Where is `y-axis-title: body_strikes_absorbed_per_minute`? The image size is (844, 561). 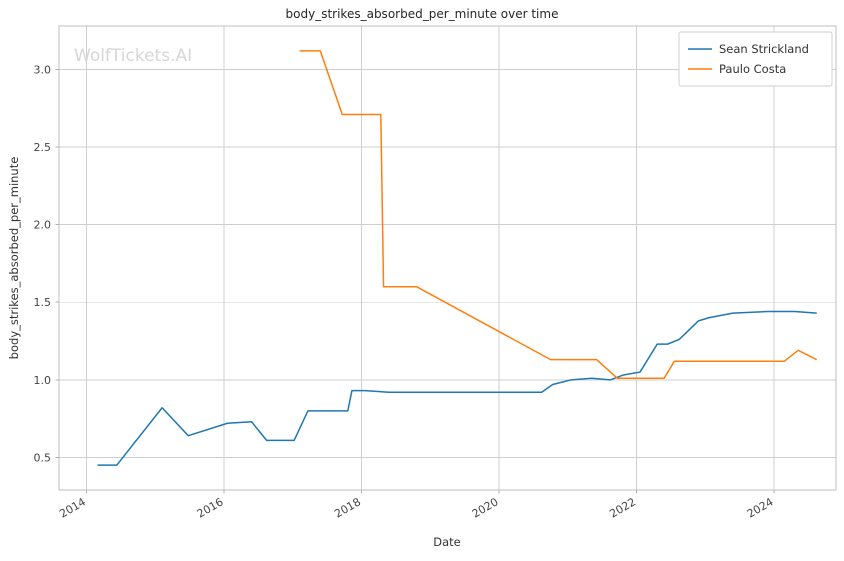 y-axis-title: body_strikes_absorbed_per_minute is located at coordinates (14, 258).